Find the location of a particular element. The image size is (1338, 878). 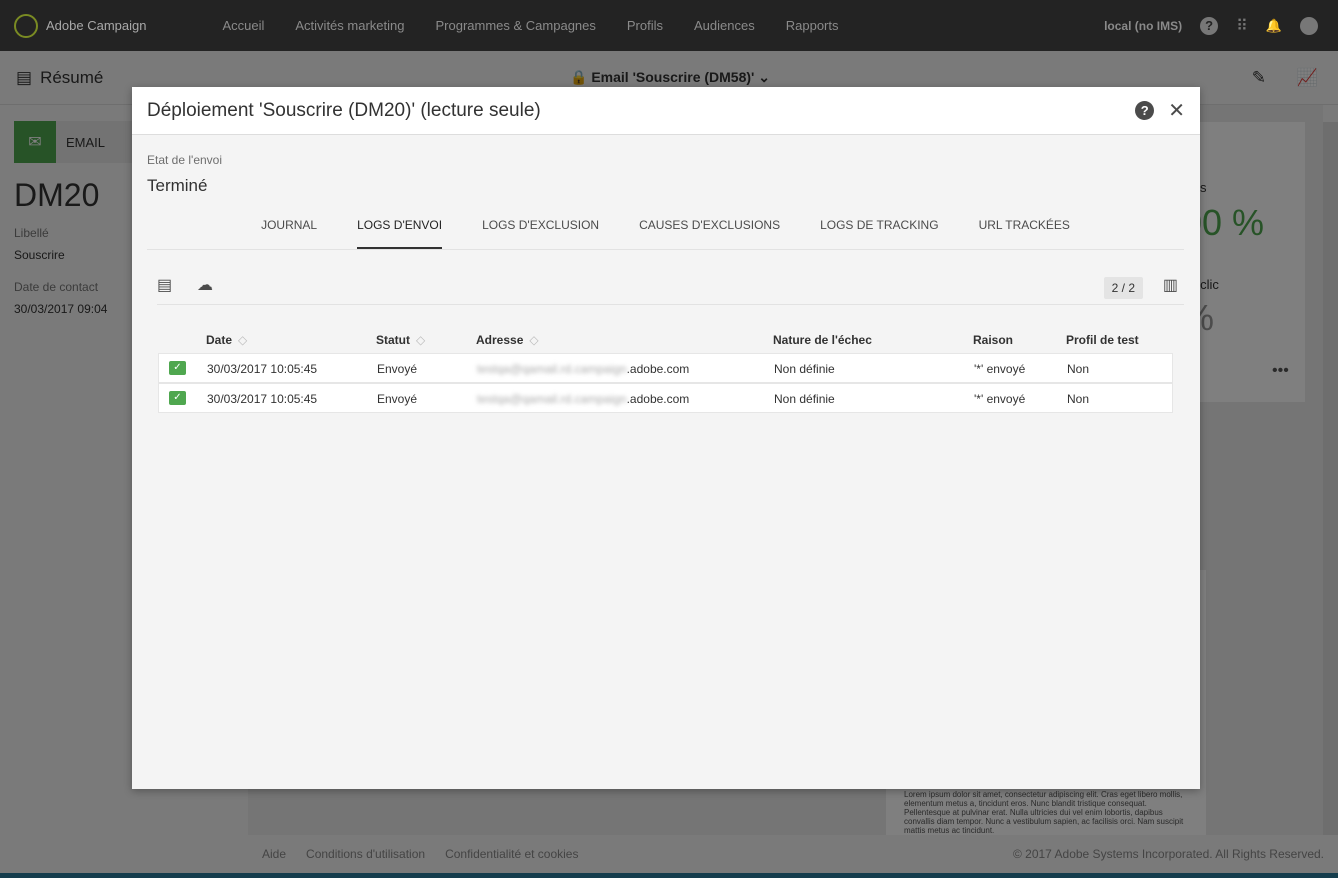

delivery-state-value: Terminé is located at coordinates (177, 185).